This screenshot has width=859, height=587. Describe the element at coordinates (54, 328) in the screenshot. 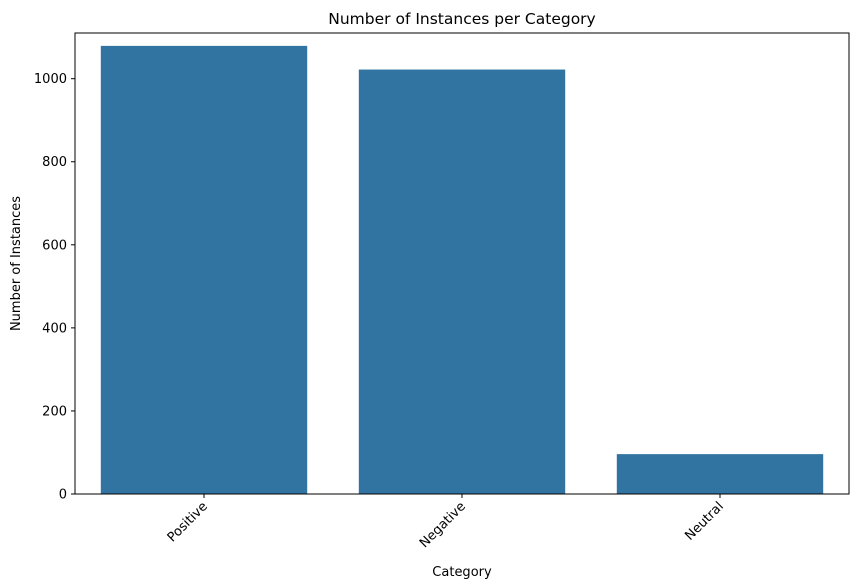

I see `y-tick-label: 400` at that location.